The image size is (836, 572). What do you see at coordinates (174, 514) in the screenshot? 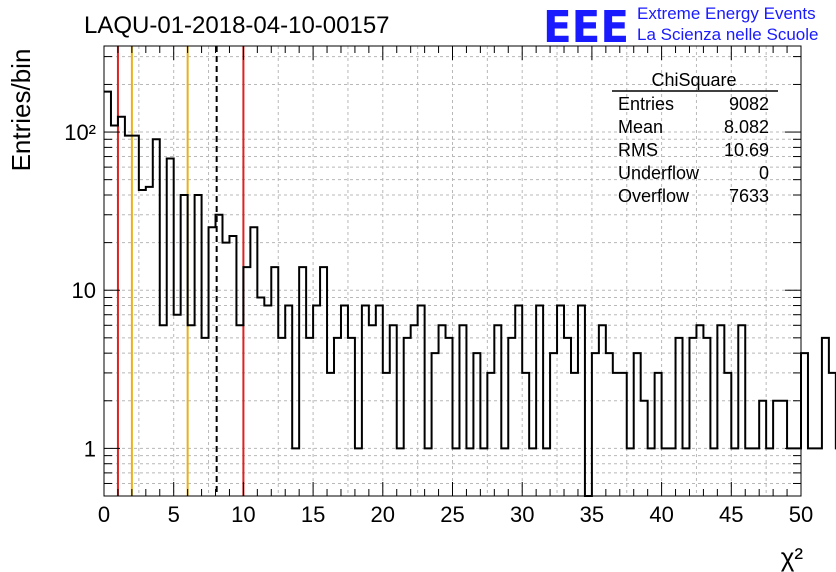
I see `x-tick-label: 5` at bounding box center [174, 514].